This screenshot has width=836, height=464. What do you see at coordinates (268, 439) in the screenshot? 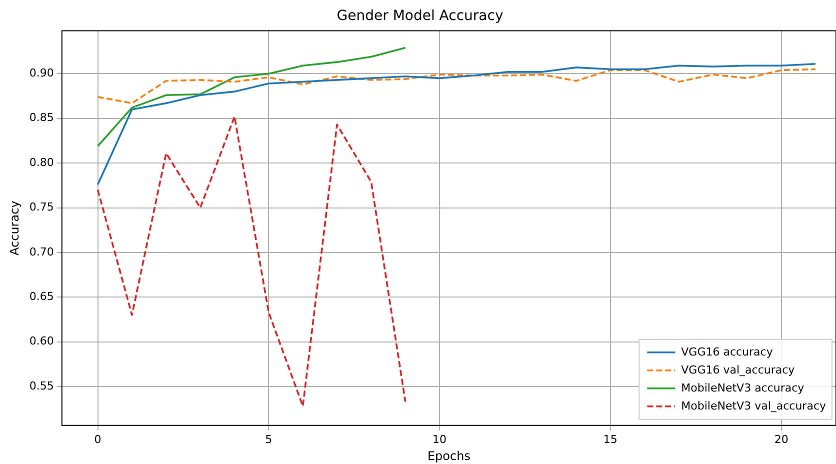
I see `x-tick-label: 5` at bounding box center [268, 439].